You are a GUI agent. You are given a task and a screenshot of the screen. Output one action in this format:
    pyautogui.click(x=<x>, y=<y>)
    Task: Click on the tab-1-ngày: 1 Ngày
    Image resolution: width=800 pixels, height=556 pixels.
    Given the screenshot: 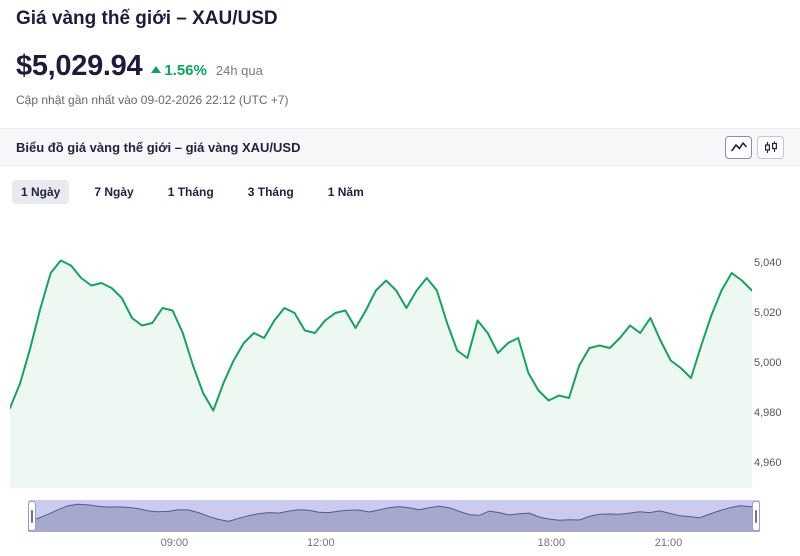 What is the action you would take?
    pyautogui.click(x=41, y=192)
    